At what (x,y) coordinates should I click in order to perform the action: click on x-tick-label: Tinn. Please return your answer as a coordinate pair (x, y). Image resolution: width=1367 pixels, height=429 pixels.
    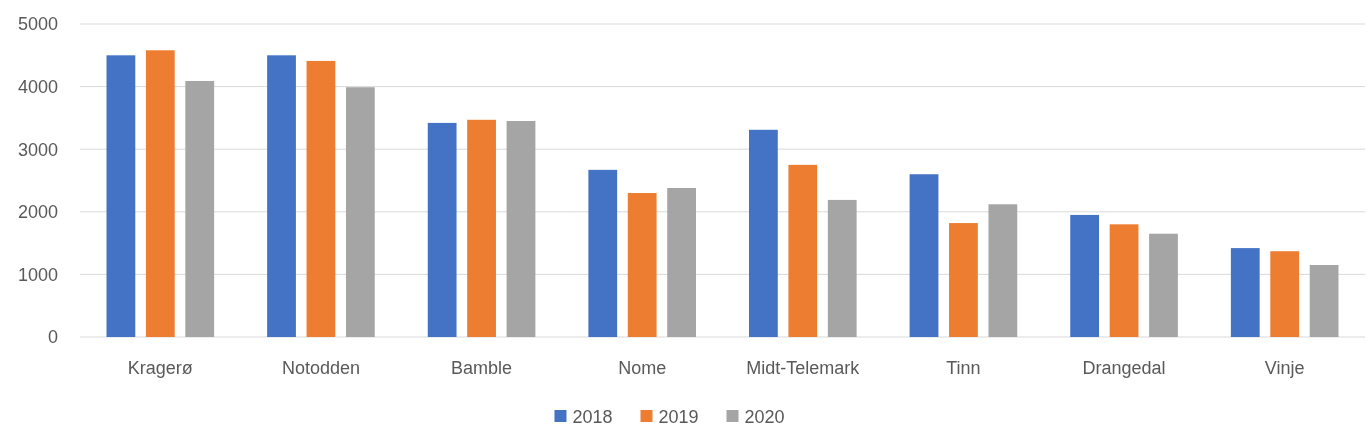
    Looking at the image, I should click on (963, 368).